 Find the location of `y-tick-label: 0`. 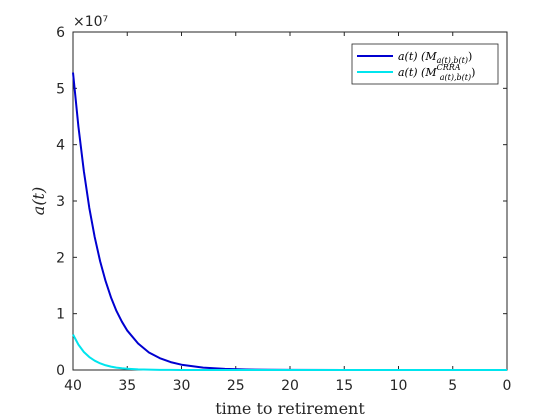

y-tick-label: 0 is located at coordinates (60, 371).